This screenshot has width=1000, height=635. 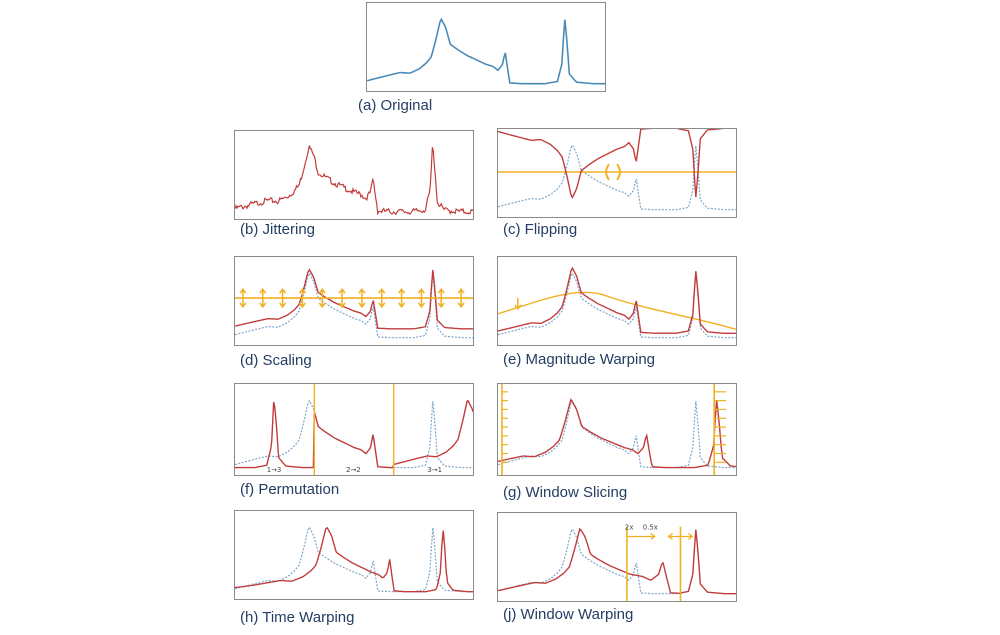 I want to click on segment-label-3: 3→1, so click(x=434, y=470).